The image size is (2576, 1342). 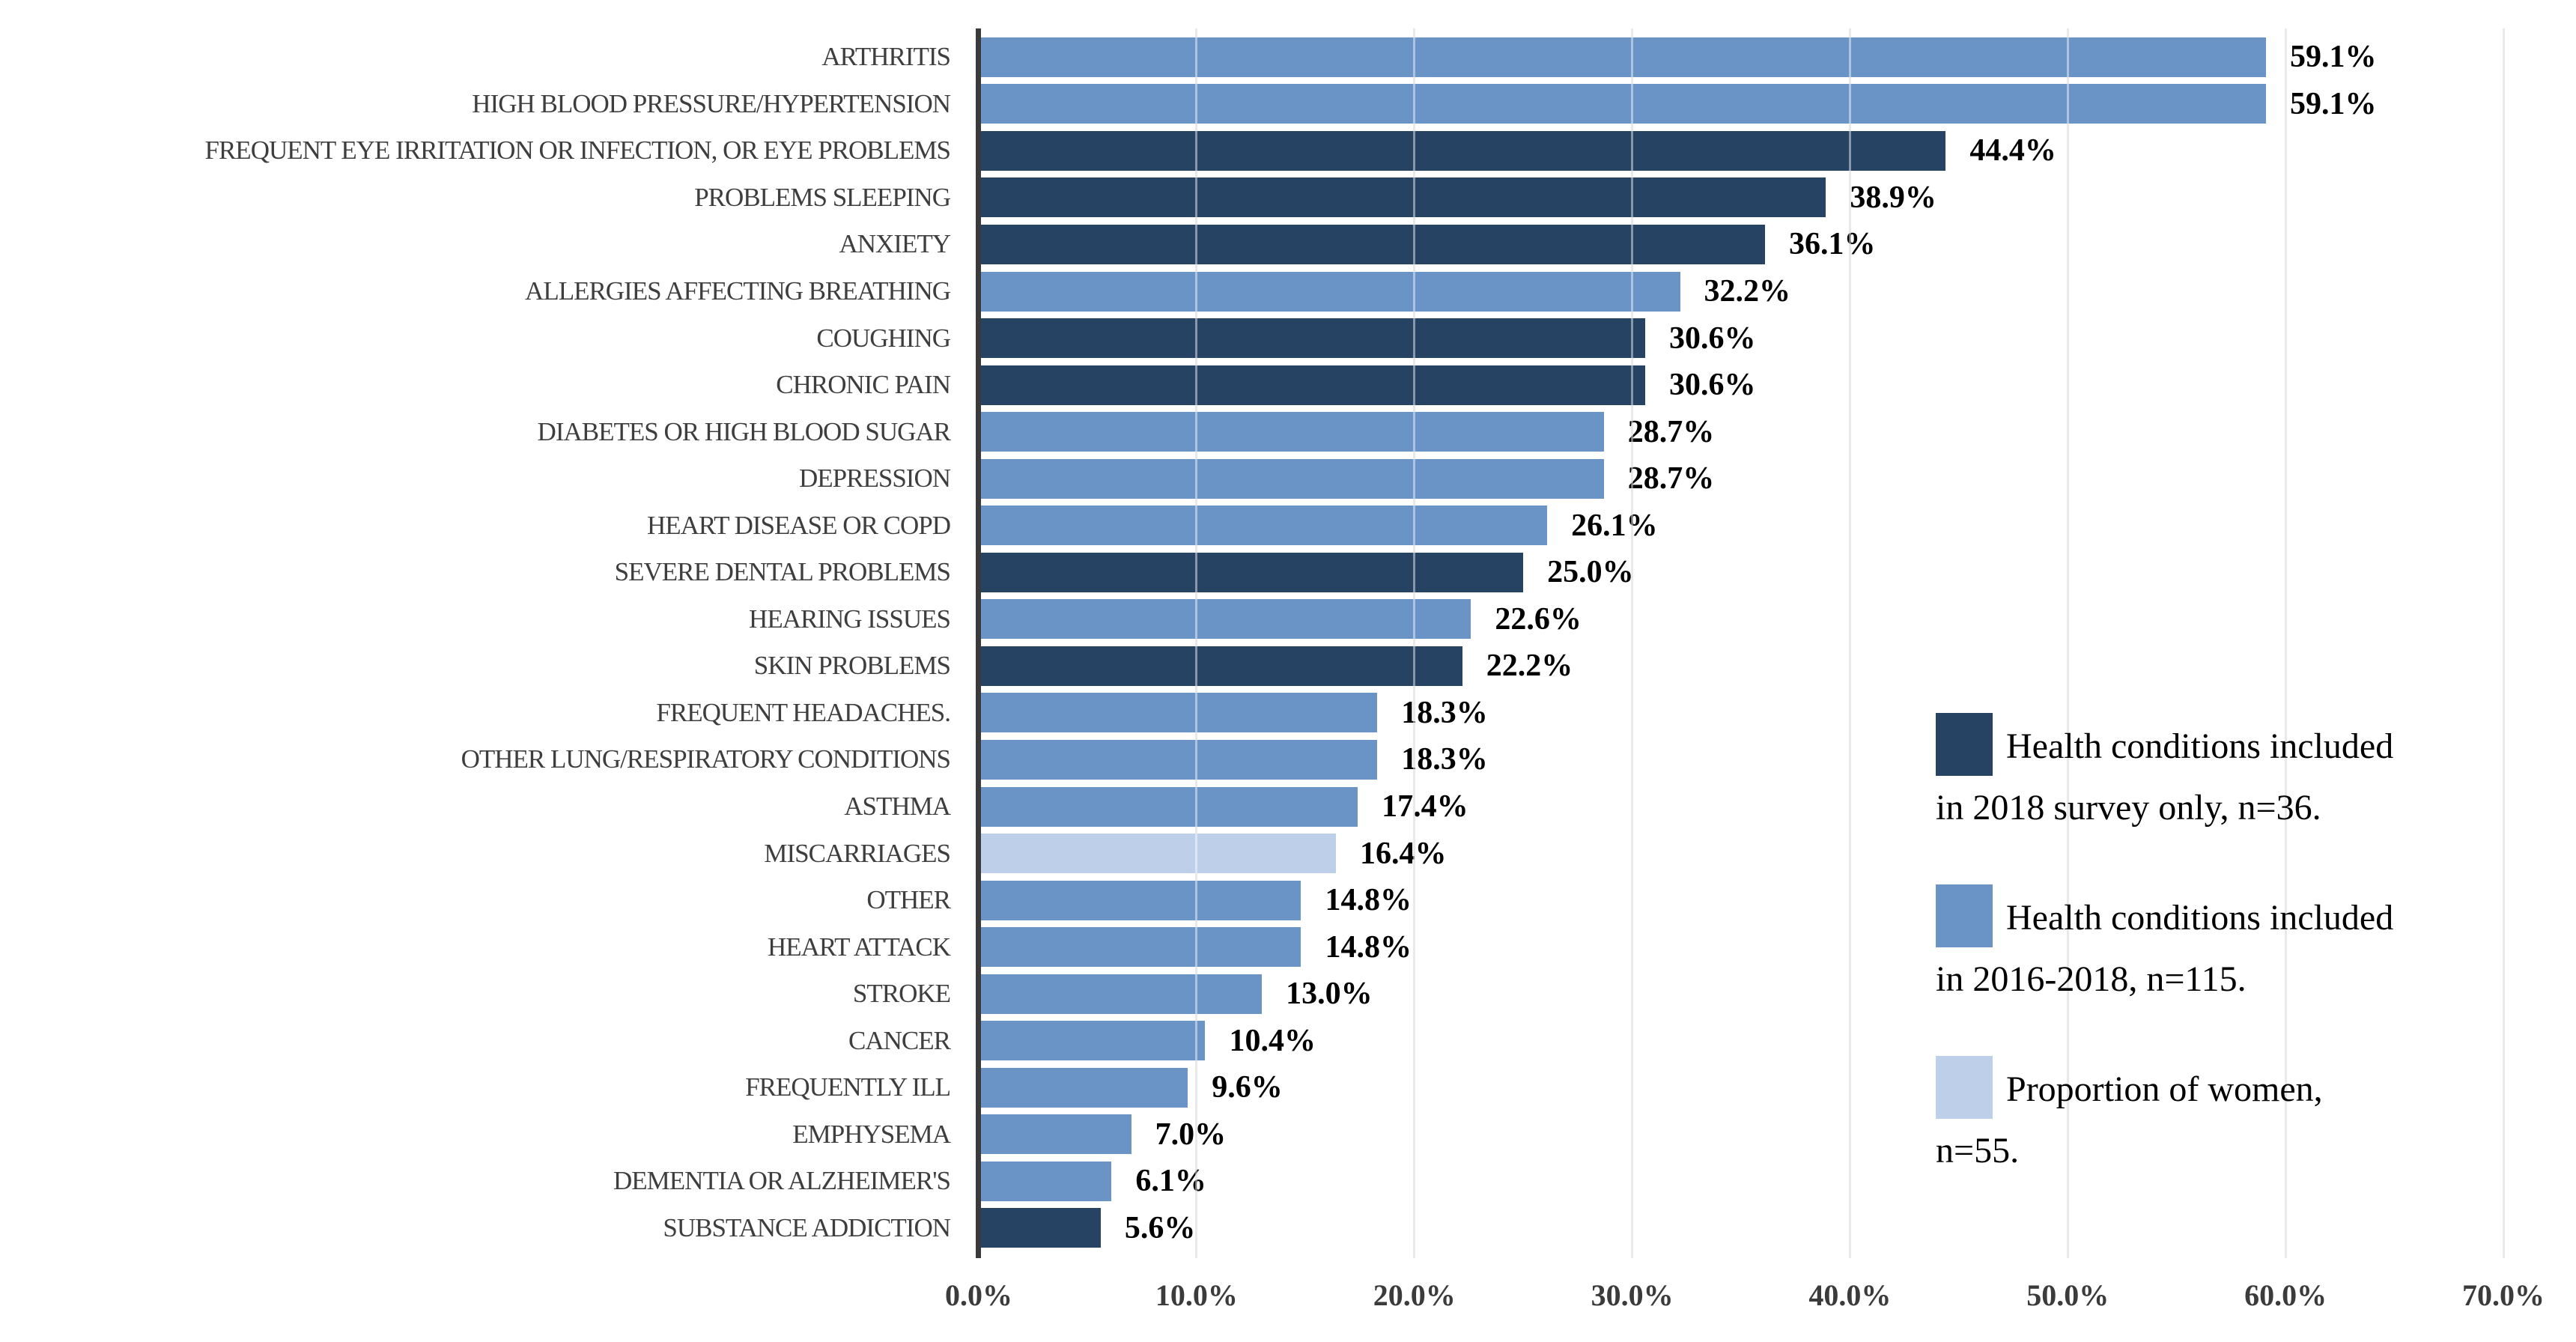 What do you see at coordinates (1741, 1135) in the screenshot?
I see `bar-cell: 7.0%` at bounding box center [1741, 1135].